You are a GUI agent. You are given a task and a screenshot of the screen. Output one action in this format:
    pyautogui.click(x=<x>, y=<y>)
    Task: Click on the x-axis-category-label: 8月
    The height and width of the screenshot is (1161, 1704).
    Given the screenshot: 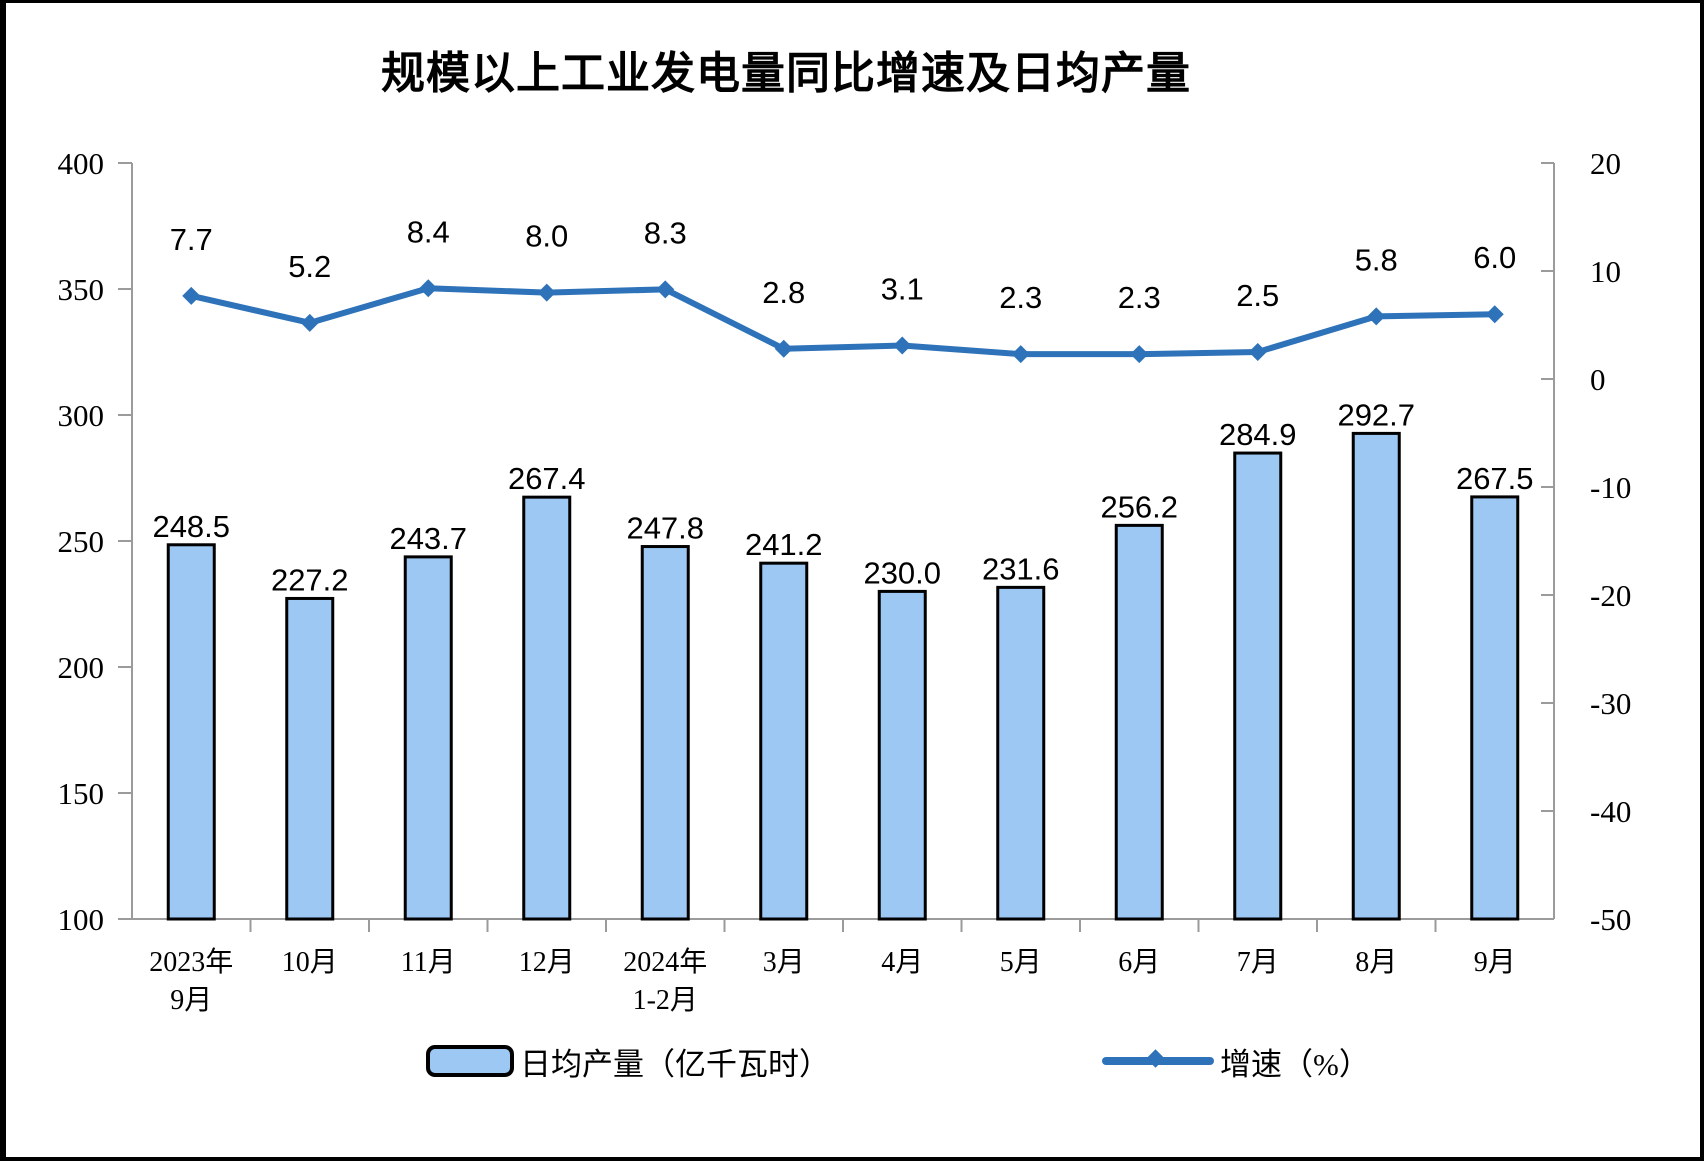 What is the action you would take?
    pyautogui.click(x=1376, y=962)
    